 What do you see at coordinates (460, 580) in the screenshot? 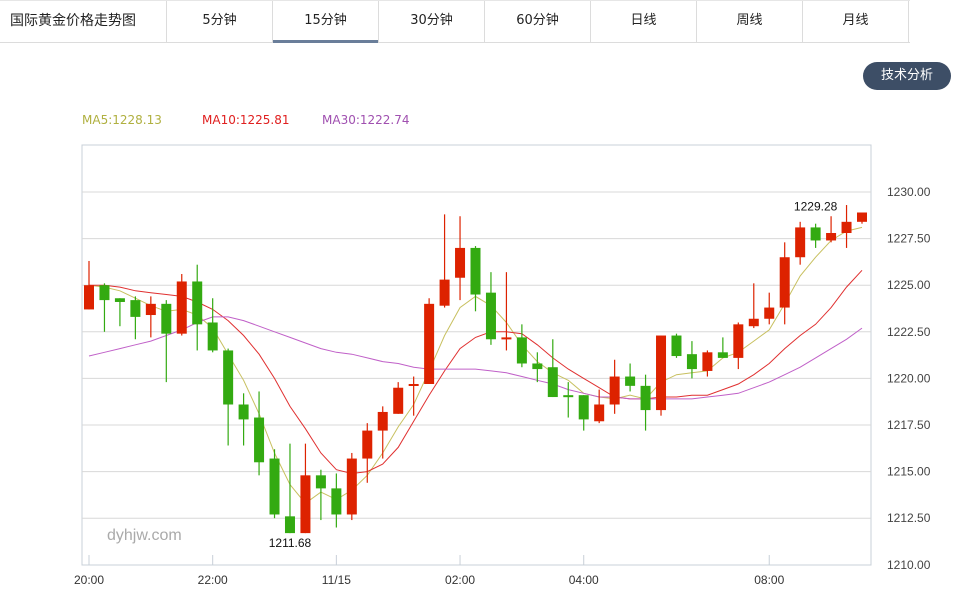
I see `x-tick-label: 02:00` at bounding box center [460, 580].